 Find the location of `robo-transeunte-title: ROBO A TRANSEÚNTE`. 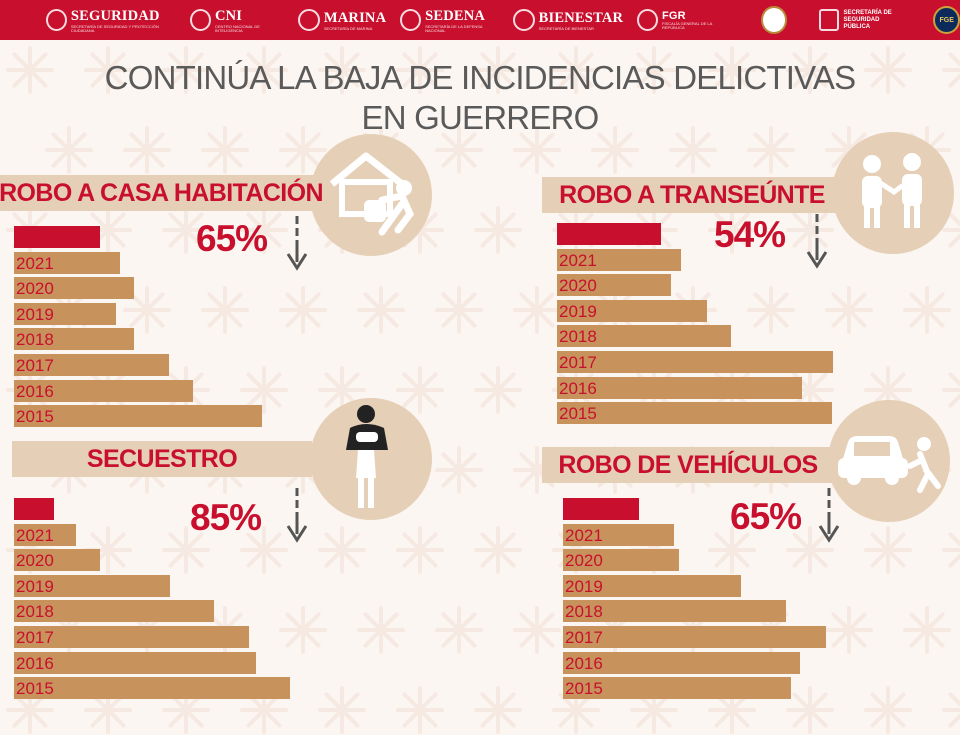

robo-transeunte-title: ROBO A TRANSEÚNTE is located at coordinates (692, 194).